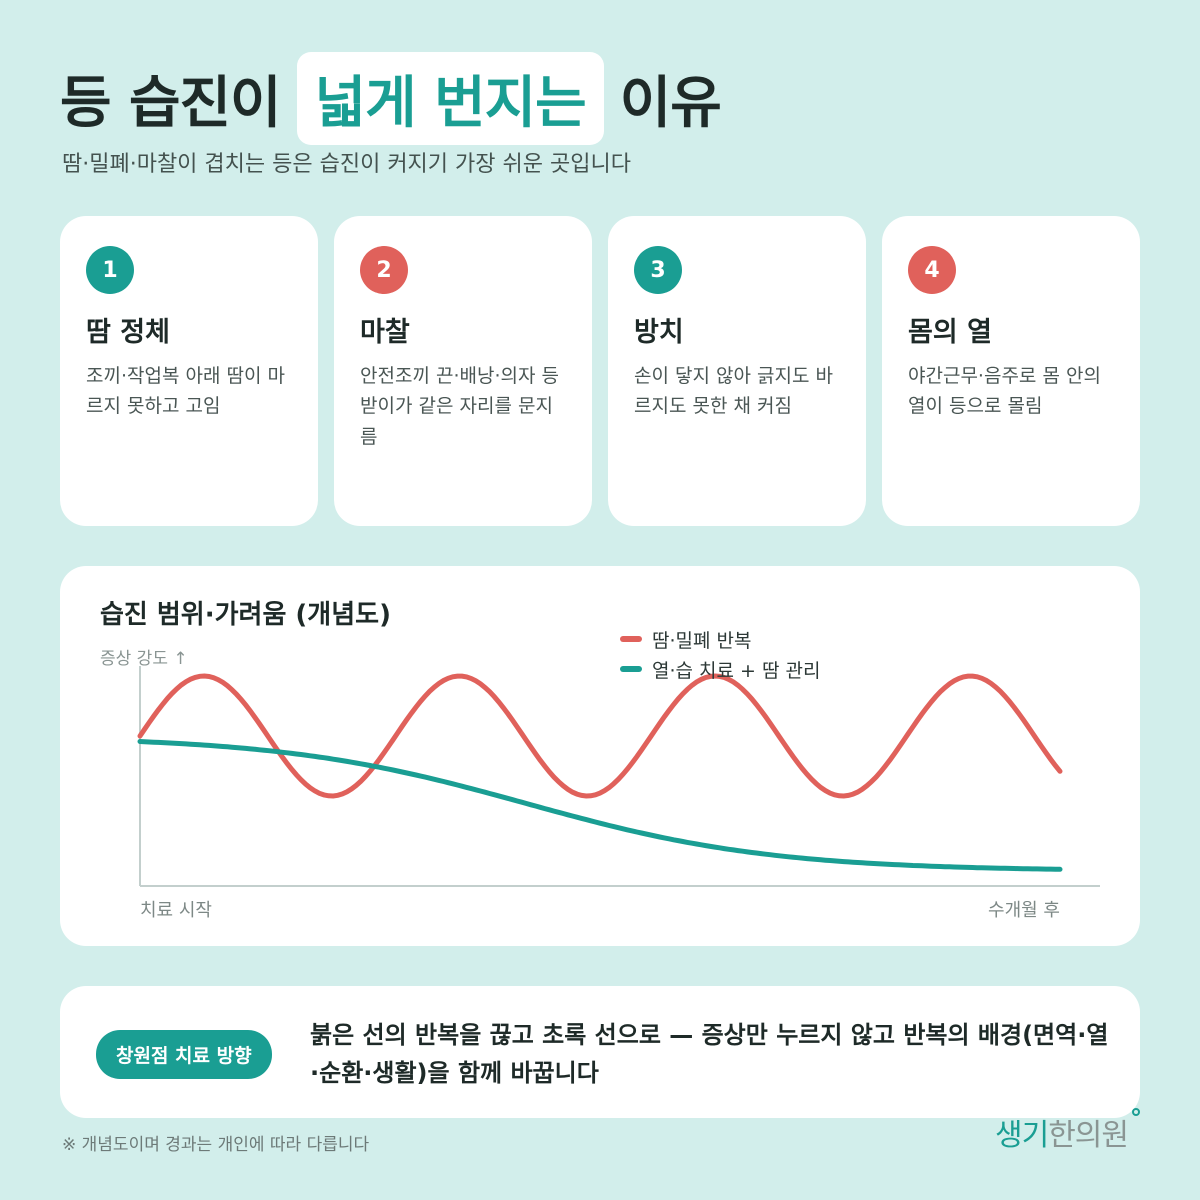 The height and width of the screenshot is (1200, 1200). I want to click on page-subtitle: 땀·밀폐·마찰이 겹치는 등은 습진이 커지기 가장 쉬운 곳입니다, so click(346, 164).